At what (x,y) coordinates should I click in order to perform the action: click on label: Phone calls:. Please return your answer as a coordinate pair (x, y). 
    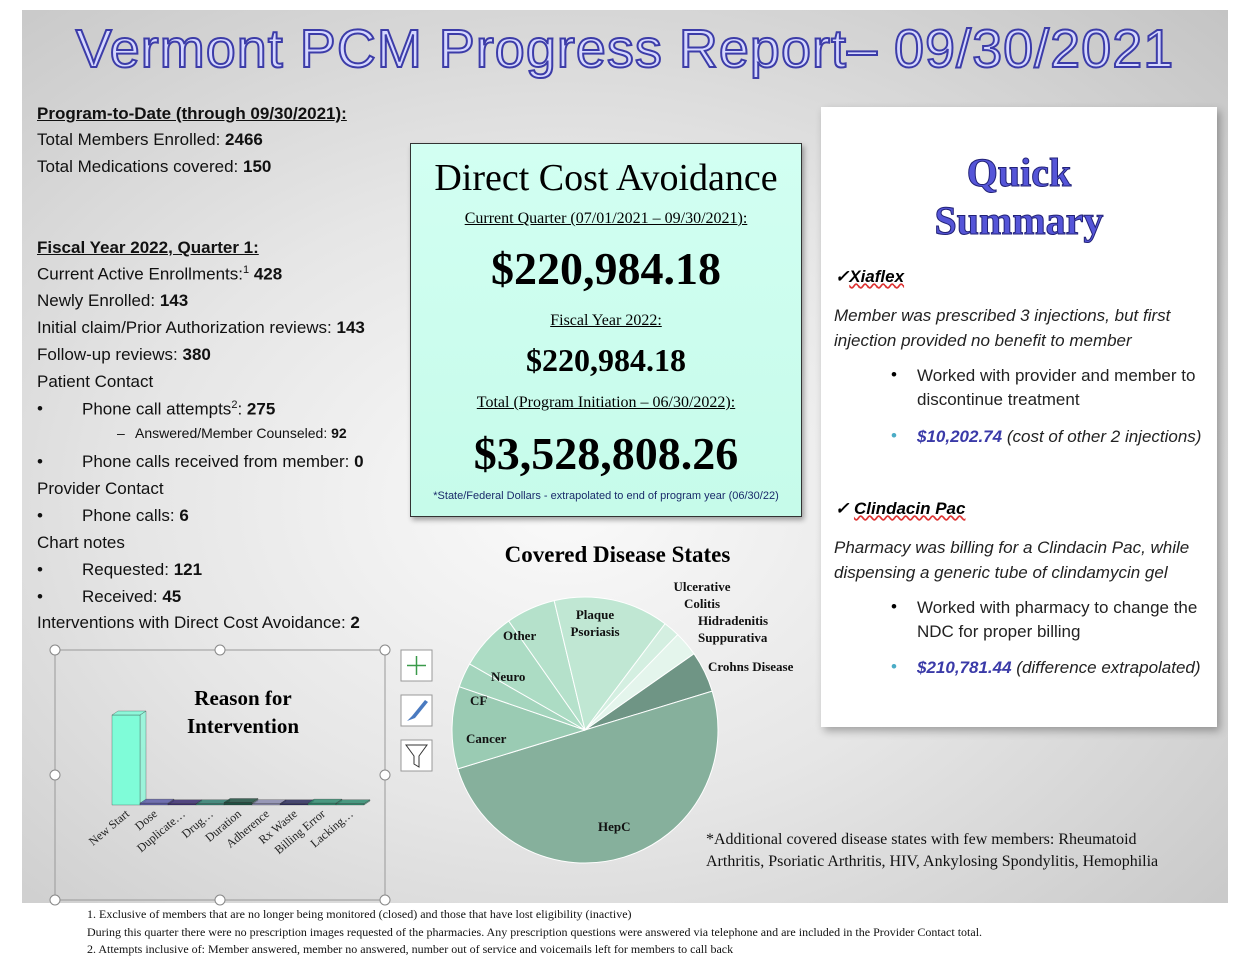
    Looking at the image, I should click on (128, 515).